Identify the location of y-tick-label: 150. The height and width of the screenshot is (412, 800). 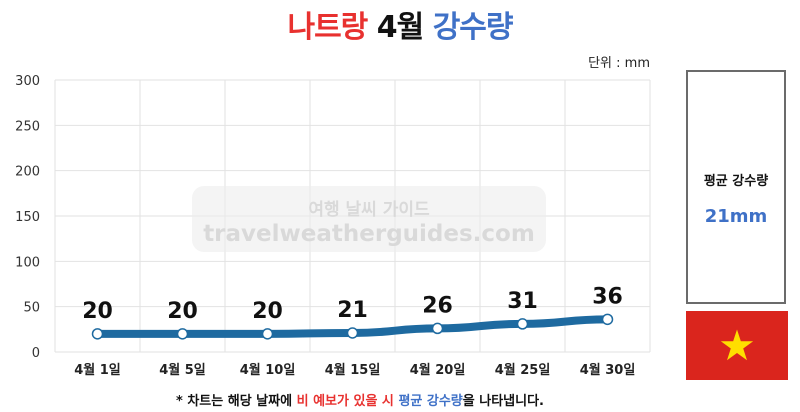
(27, 217).